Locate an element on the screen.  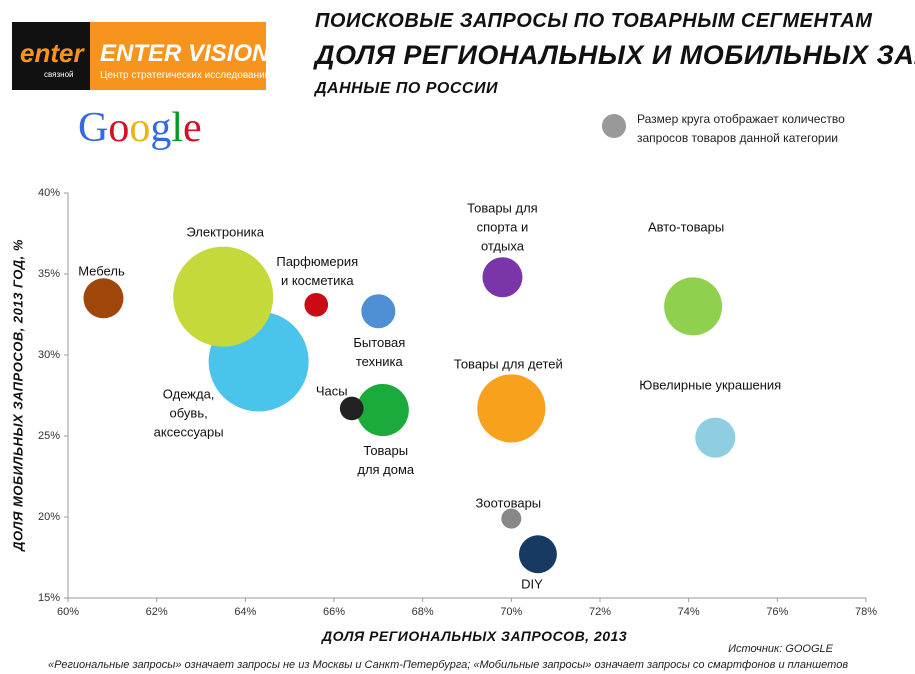
logo-sub: связной is located at coordinates (59, 74).